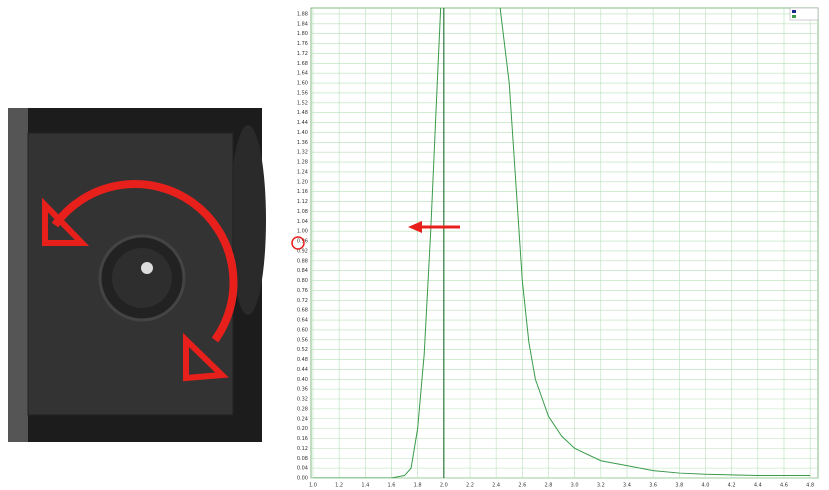 This screenshot has height=490, width=829. What do you see at coordinates (653, 486) in the screenshot?
I see `x-tick-label: 3.6` at bounding box center [653, 486].